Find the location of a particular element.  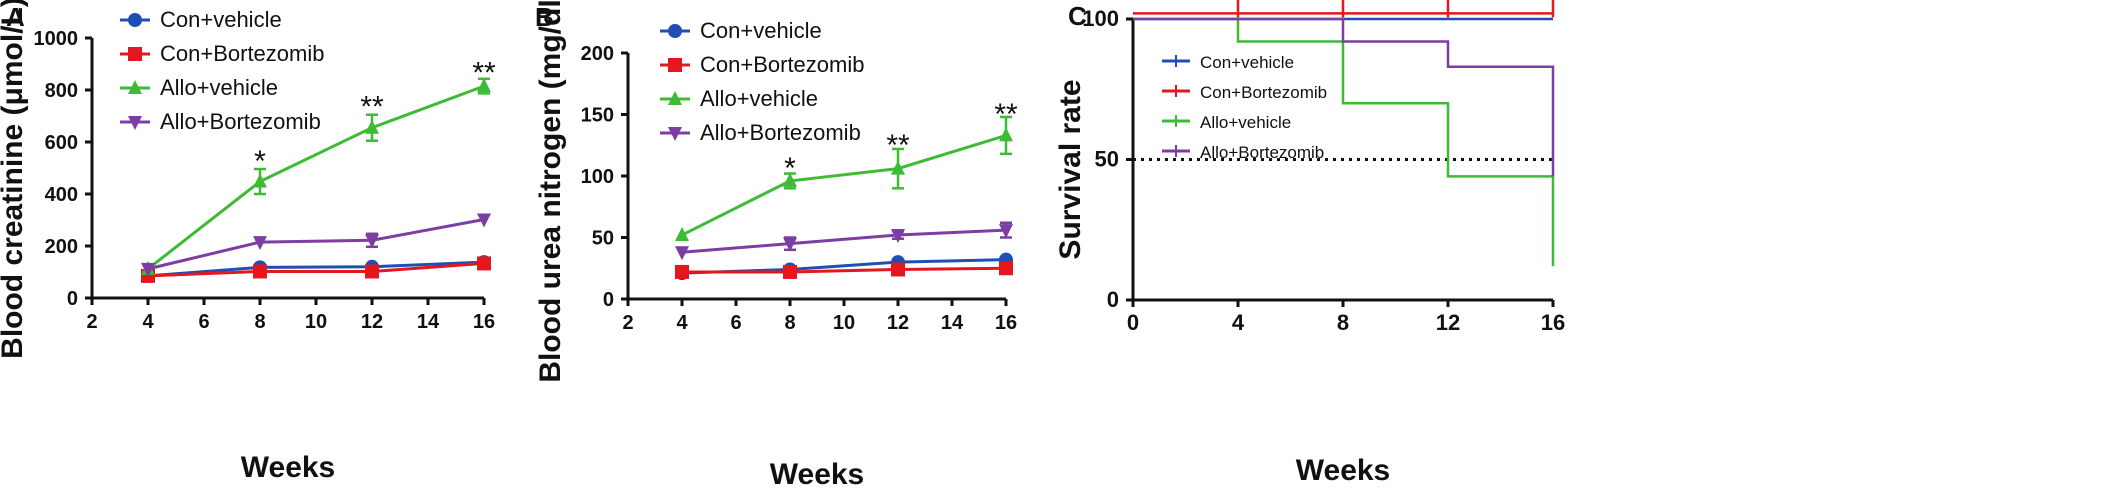

y-axis-title: Blood creatinine (μmol/L) is located at coordinates (14, 179).